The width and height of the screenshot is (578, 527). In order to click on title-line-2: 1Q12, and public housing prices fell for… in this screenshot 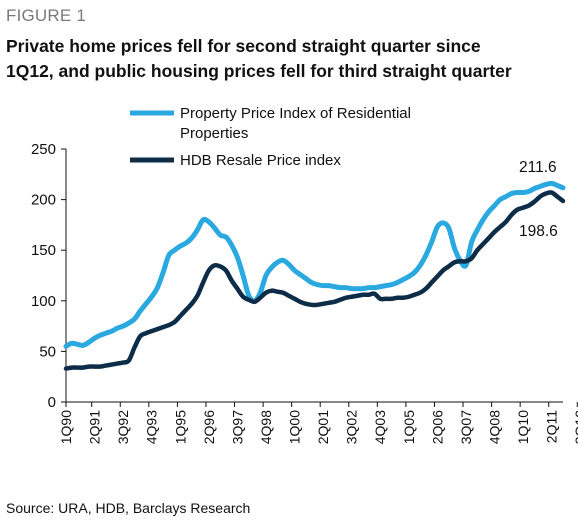, I will do `click(259, 71)`.